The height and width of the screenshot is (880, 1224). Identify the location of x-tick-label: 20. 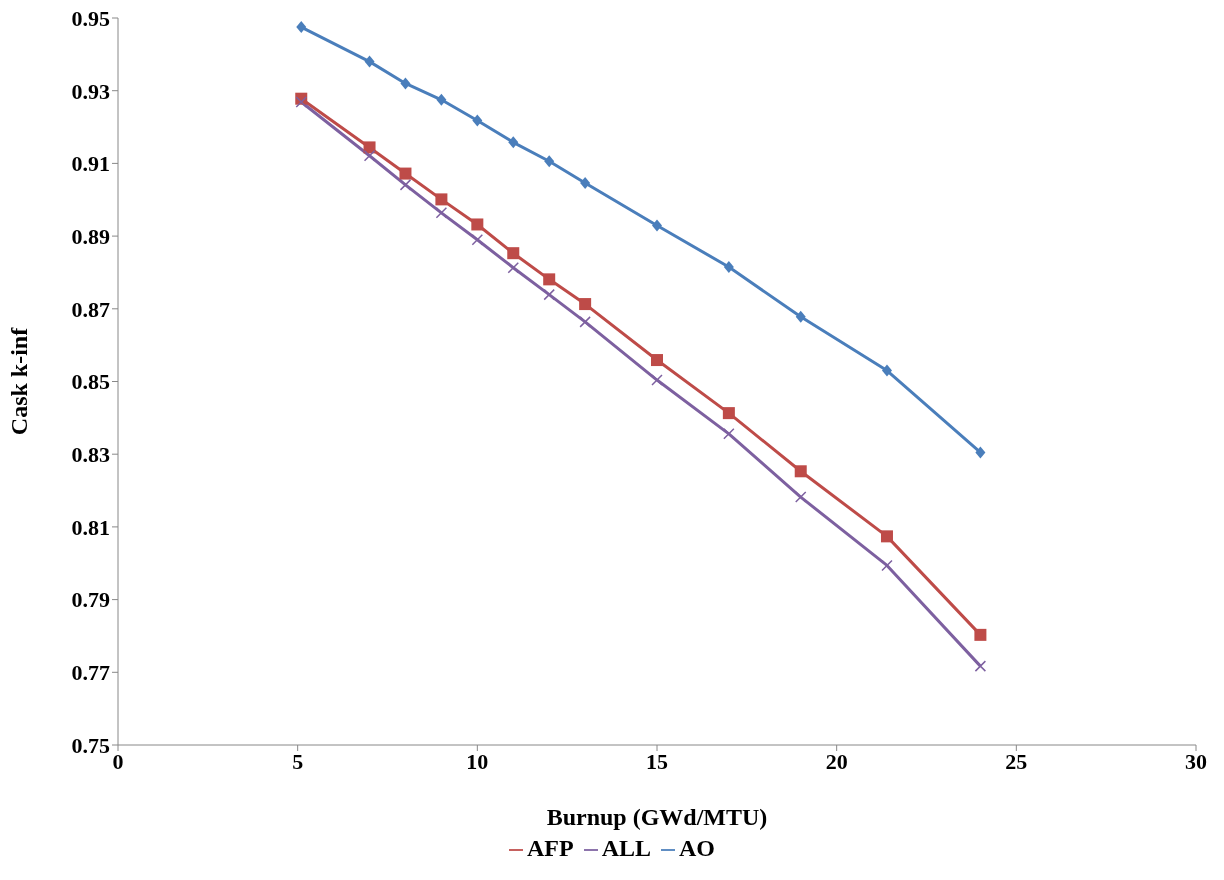
(836, 761).